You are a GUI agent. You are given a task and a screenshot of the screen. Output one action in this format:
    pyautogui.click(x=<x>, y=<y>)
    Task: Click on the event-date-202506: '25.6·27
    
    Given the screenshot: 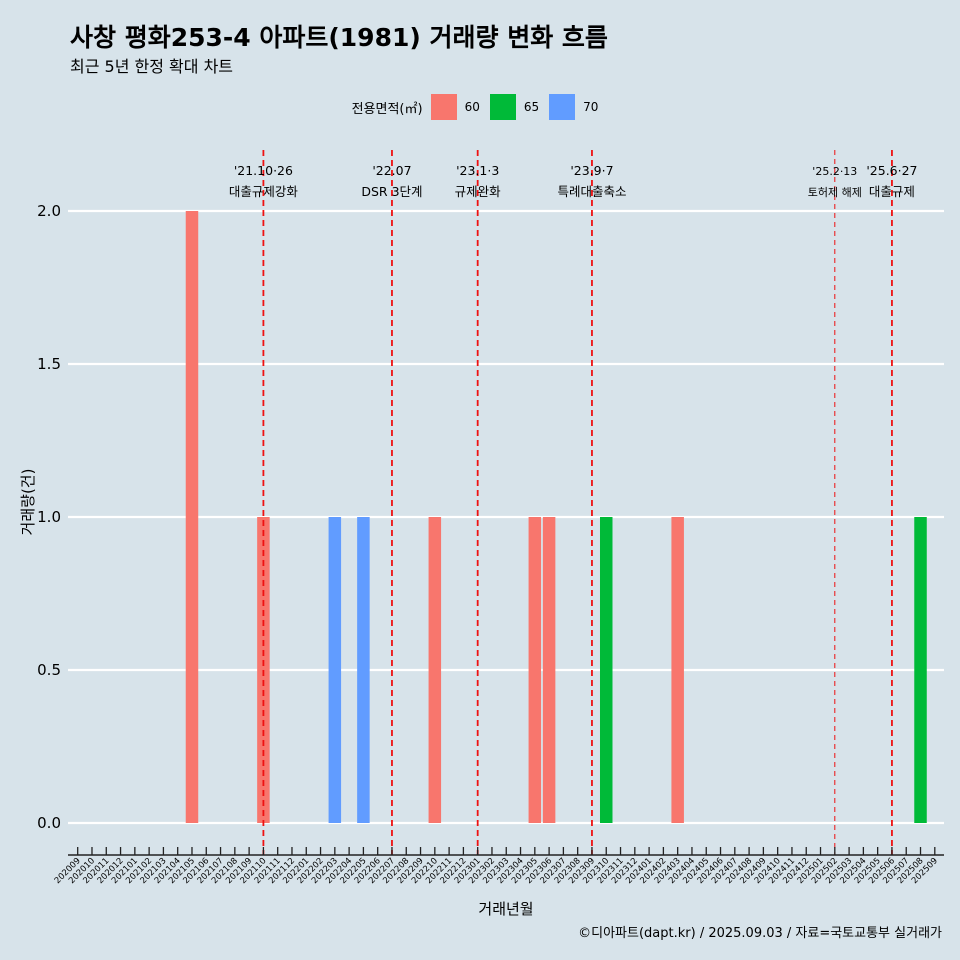 What is the action you would take?
    pyautogui.click(x=891, y=170)
    